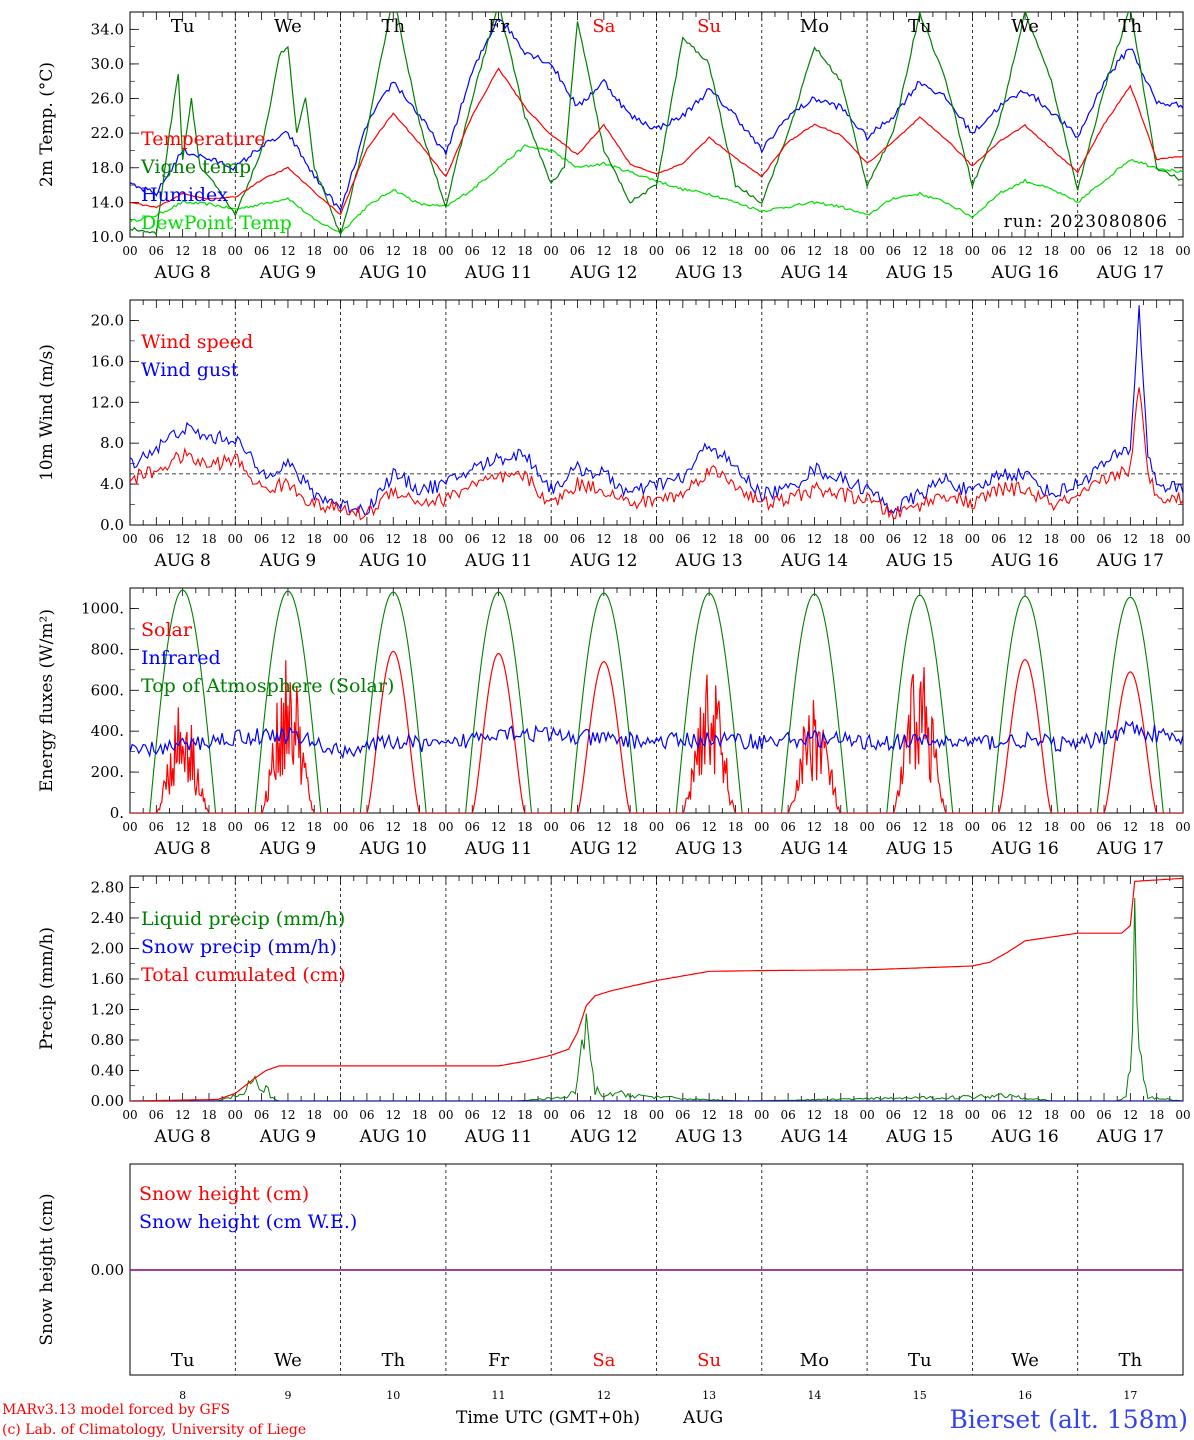  I want to click on y-tick-label: 18.0, so click(107, 168).